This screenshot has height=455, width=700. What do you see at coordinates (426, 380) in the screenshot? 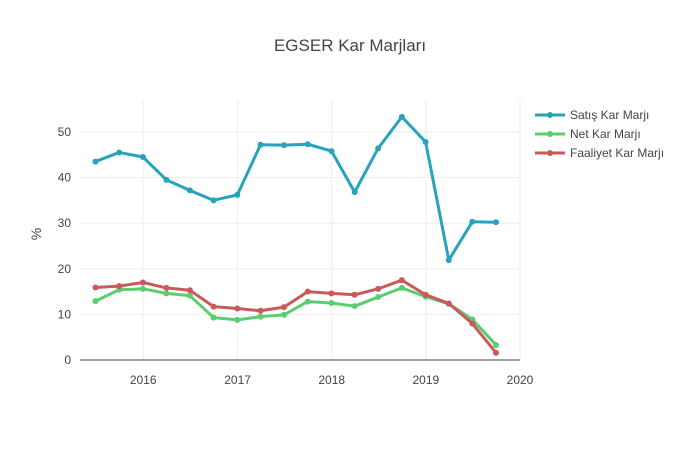
I see `x-tick-label: 2019` at bounding box center [426, 380].